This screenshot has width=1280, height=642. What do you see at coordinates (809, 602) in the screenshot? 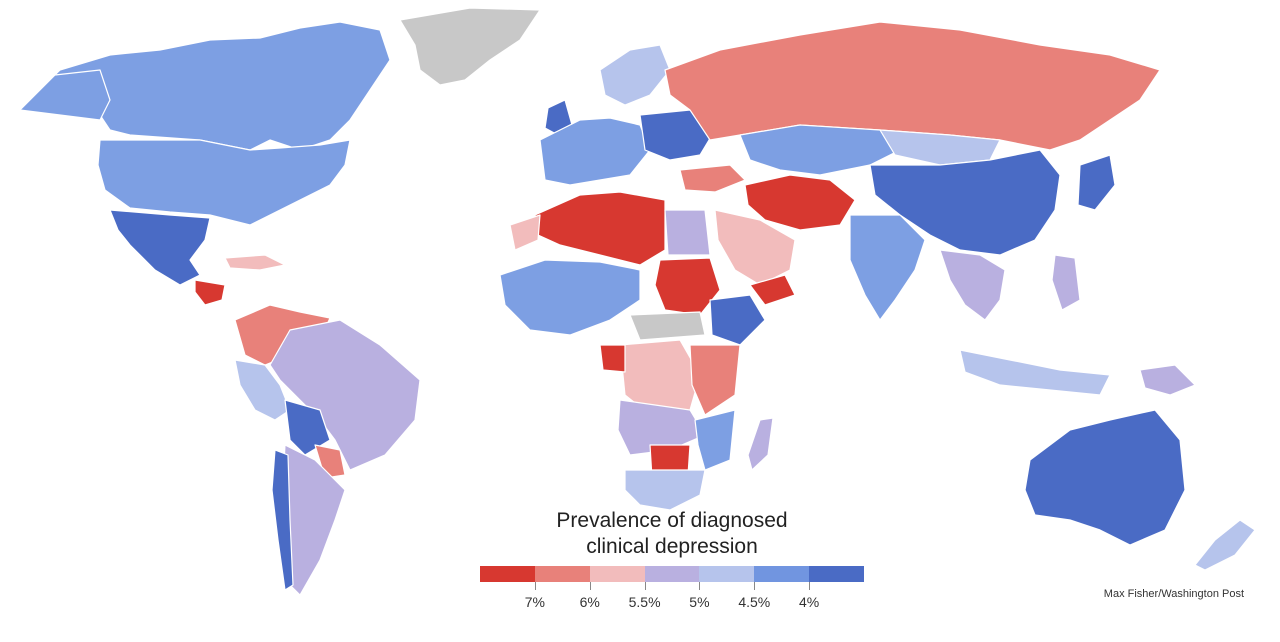
I see `legend-tick-label: 4%` at bounding box center [809, 602].